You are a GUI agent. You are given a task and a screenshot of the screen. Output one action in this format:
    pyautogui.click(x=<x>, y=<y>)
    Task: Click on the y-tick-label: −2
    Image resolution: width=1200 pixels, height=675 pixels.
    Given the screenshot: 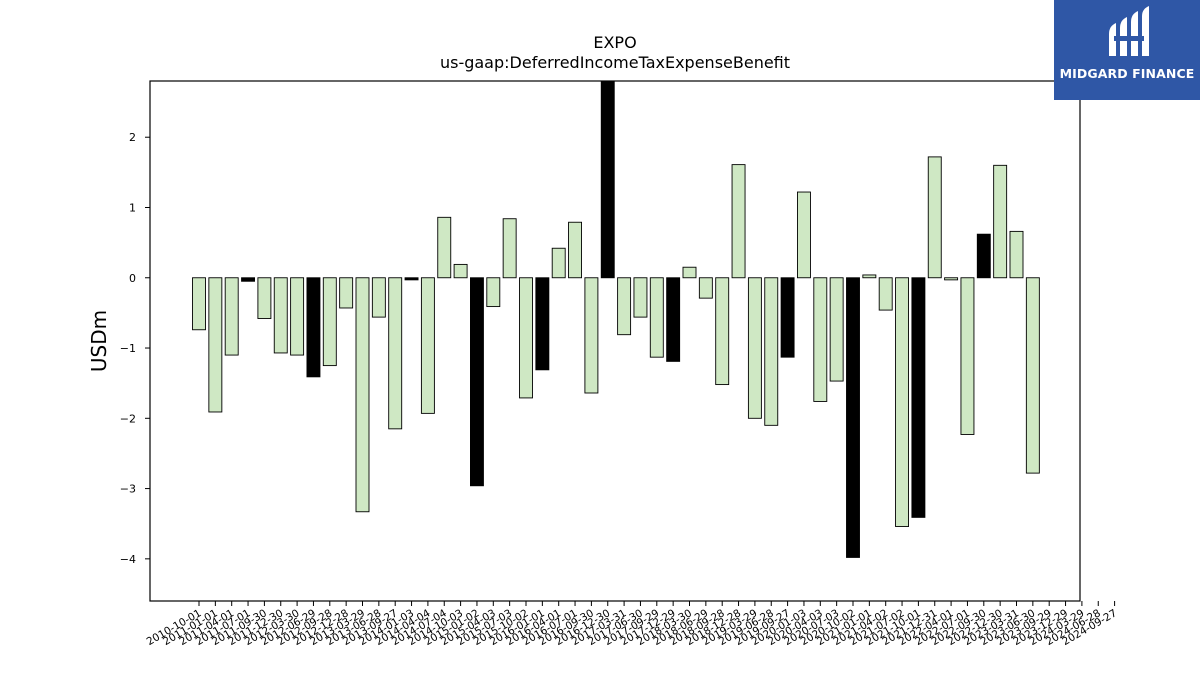 What is the action you would take?
    pyautogui.click(x=128, y=418)
    